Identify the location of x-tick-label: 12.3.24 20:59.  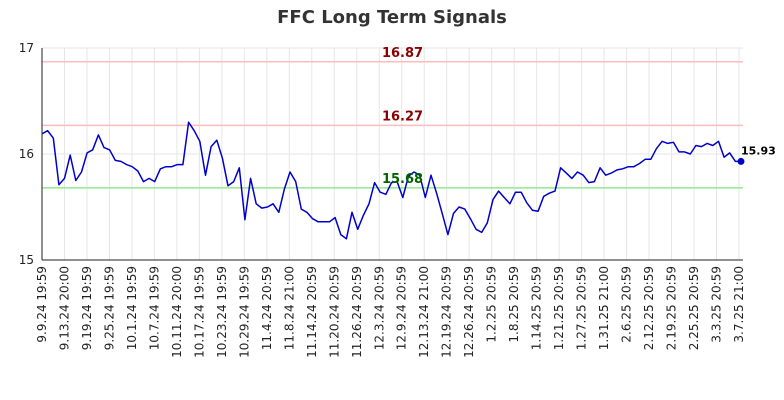
(379, 308).